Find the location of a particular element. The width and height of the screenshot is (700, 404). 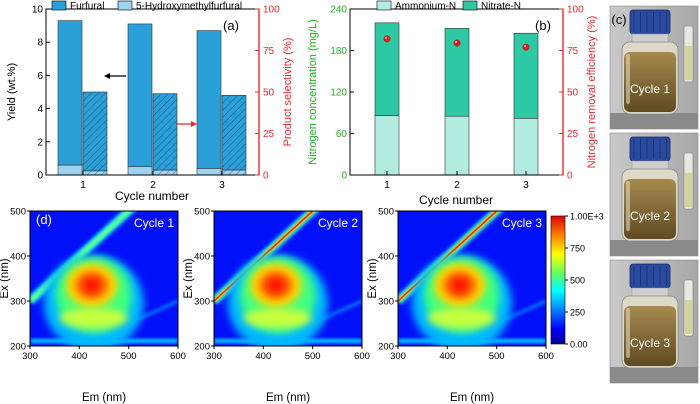

panel-a-right-axis: 0 25 50 75 100 is located at coordinates (267, 93).